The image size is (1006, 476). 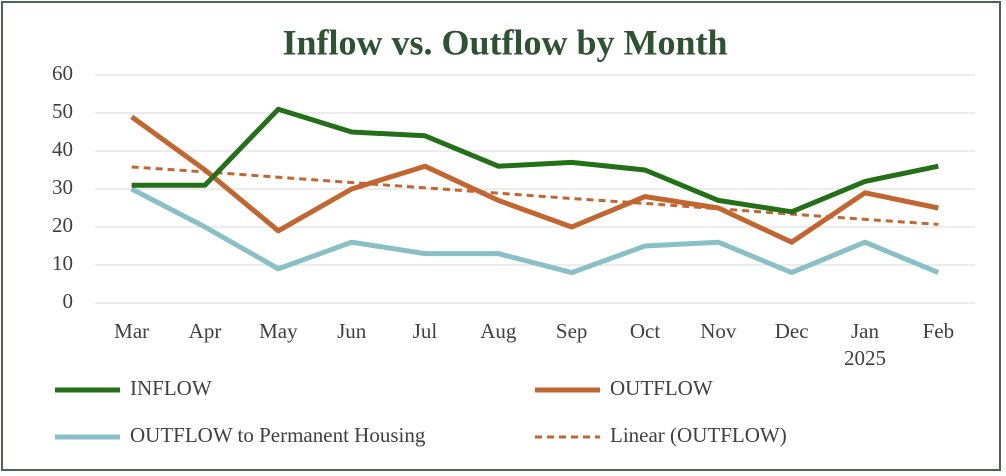 I want to click on x-tick-label: Jan, so click(x=865, y=331).